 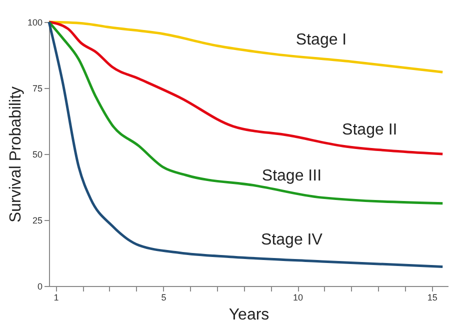 I want to click on x-axis-title: Years, so click(x=249, y=315).